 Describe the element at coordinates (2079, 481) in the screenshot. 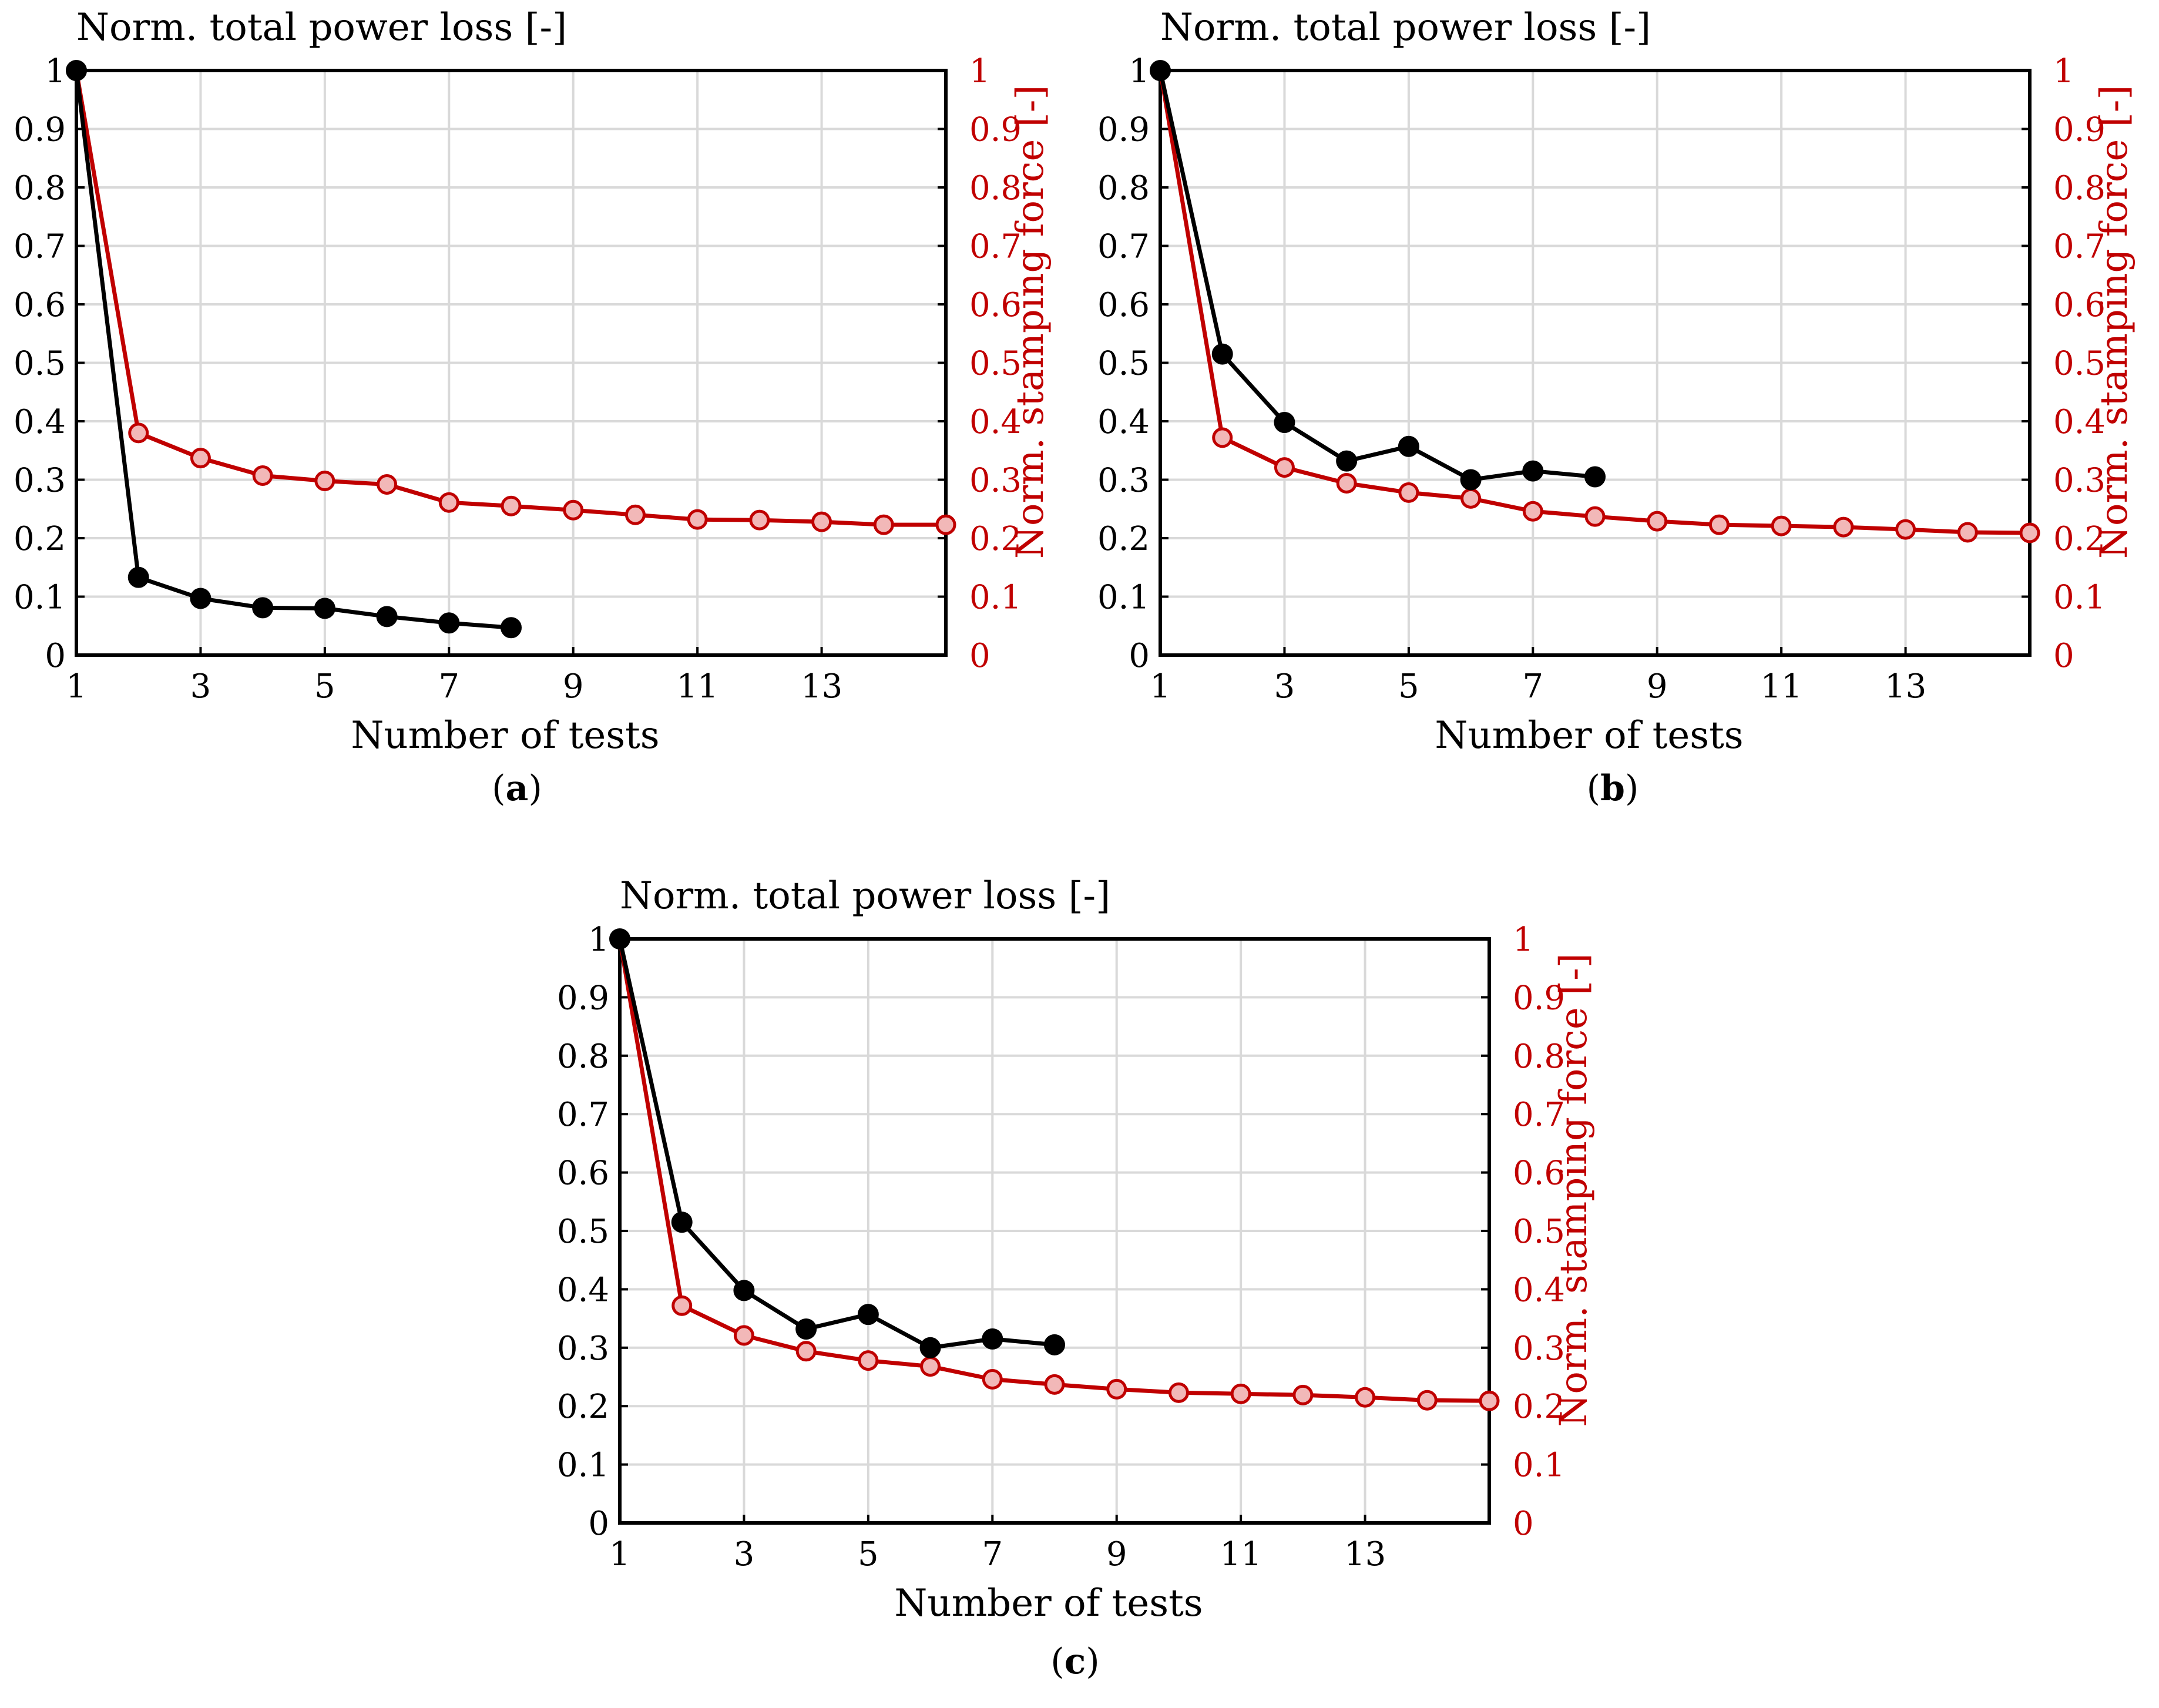

I see `y-tick-label-right: 0.3` at that location.